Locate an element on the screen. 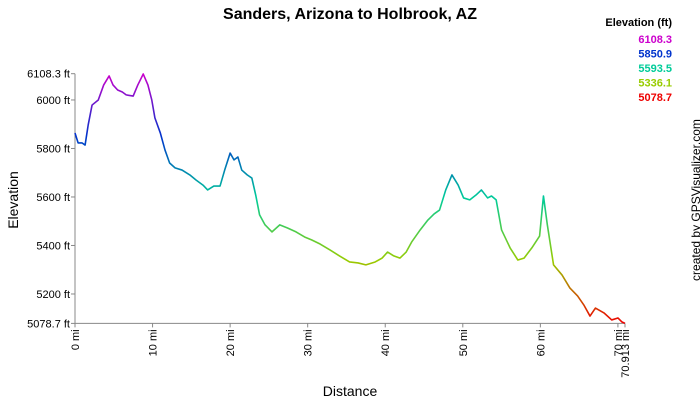  y-axis-title: Elevation is located at coordinates (13, 200).